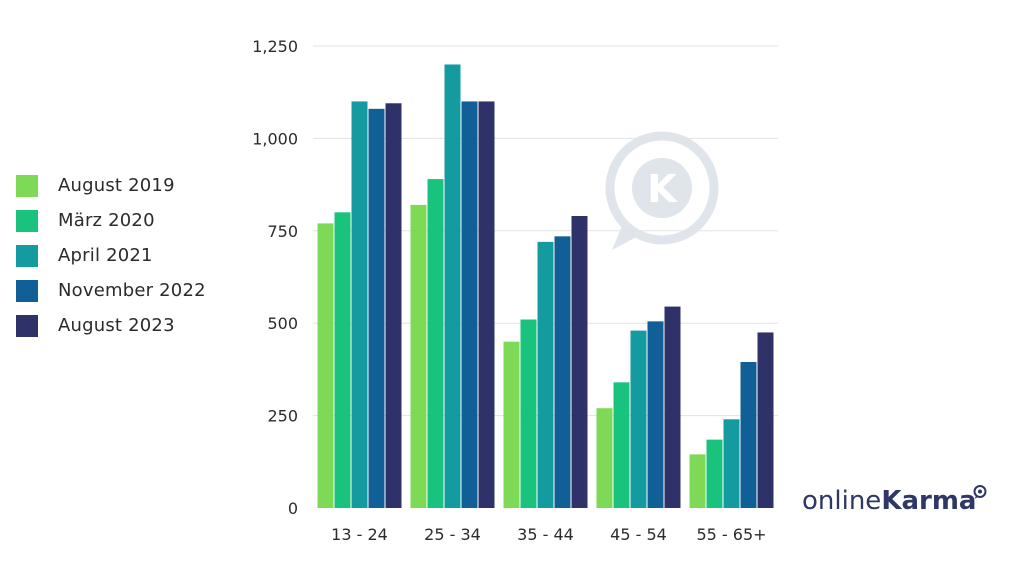  Describe the element at coordinates (452, 534) in the screenshot. I see `x-tick-label: 25 - 34` at that location.